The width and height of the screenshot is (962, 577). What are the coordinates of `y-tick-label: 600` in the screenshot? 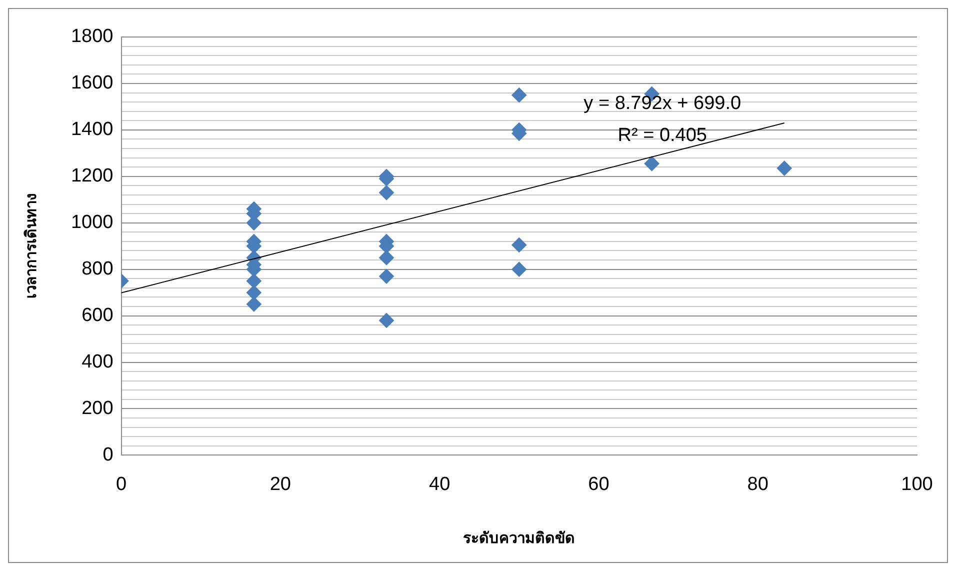 It's located at (98, 315).